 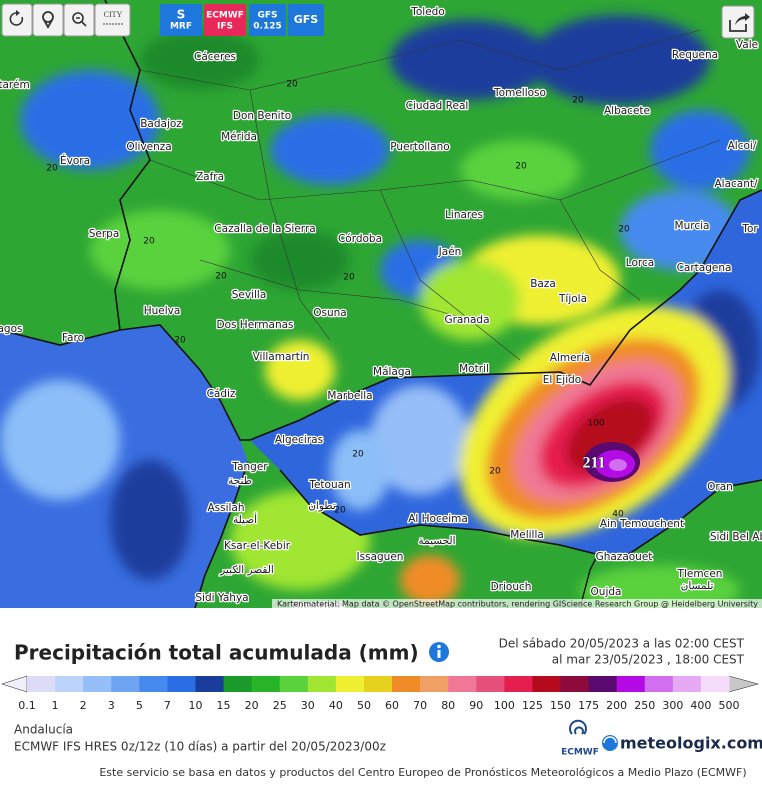 I want to click on place-label: Évora, so click(x=75, y=160).